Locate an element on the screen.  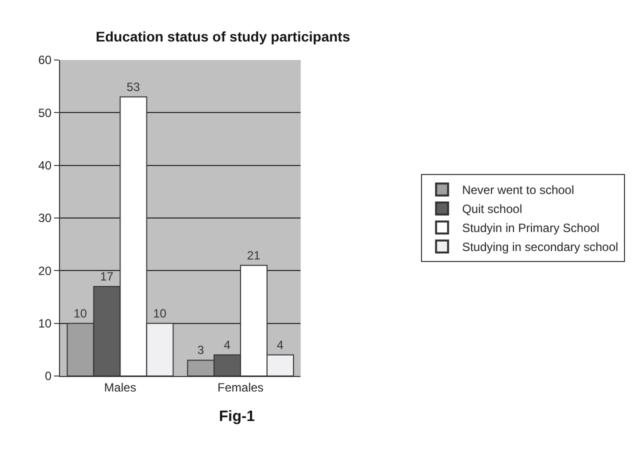
x-tick-label: Females is located at coordinates (241, 387).